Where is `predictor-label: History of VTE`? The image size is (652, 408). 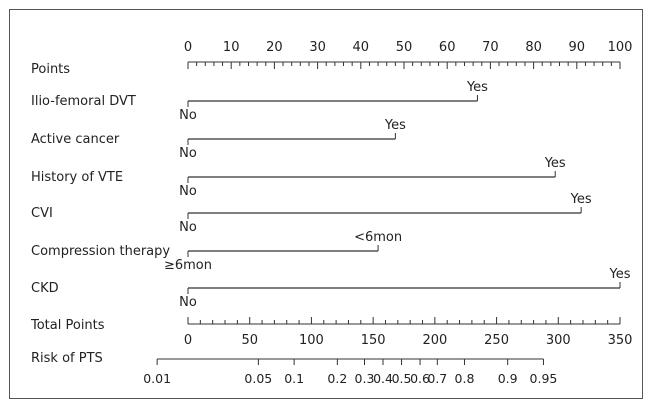 predictor-label: History of VTE is located at coordinates (77, 177).